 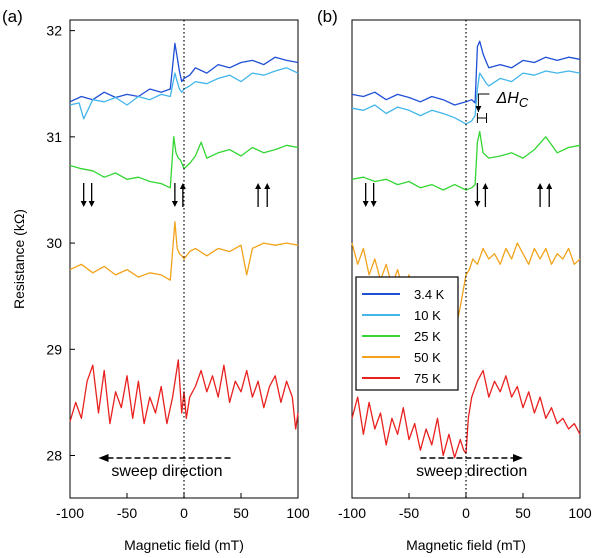 I want to click on delta-hc-main: ΔH, so click(x=508, y=98).